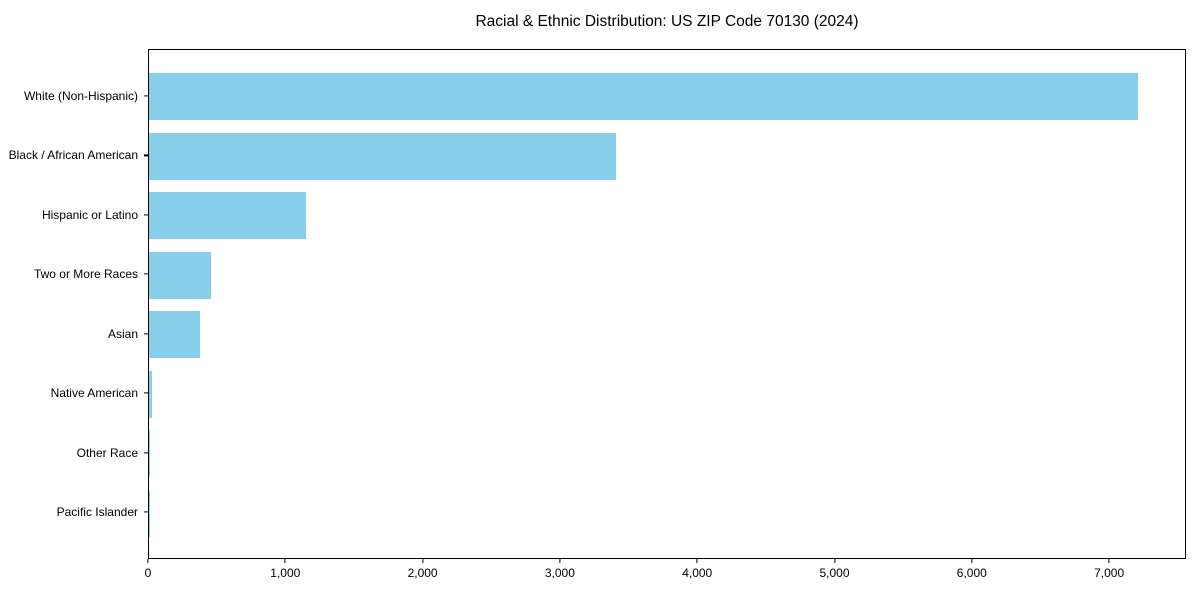 This screenshot has height=600, width=1200. Describe the element at coordinates (122, 333) in the screenshot. I see `y-tick-label-asian: Asian` at that location.